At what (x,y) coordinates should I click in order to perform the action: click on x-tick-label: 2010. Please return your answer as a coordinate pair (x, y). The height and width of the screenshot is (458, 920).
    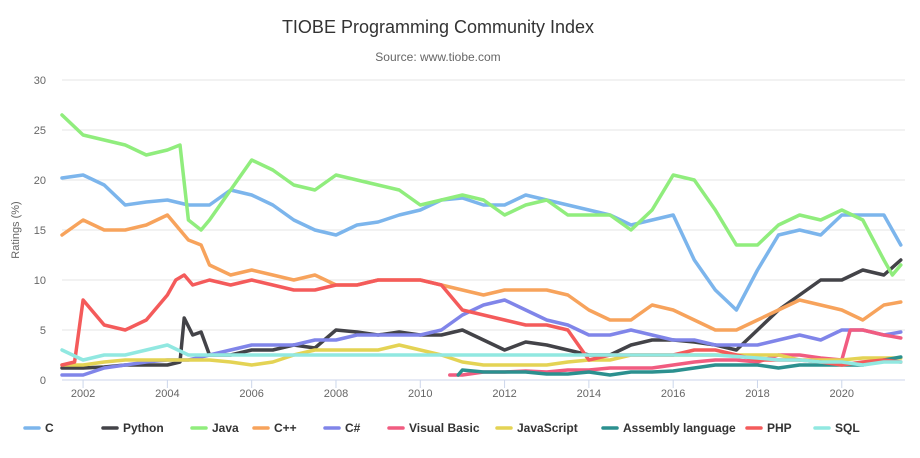
    Looking at the image, I should click on (420, 394).